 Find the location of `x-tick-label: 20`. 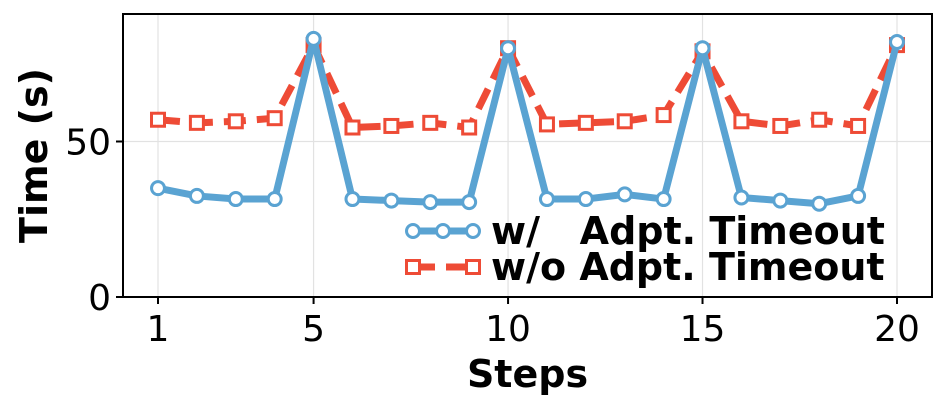

x-tick-label: 20 is located at coordinates (897, 329).